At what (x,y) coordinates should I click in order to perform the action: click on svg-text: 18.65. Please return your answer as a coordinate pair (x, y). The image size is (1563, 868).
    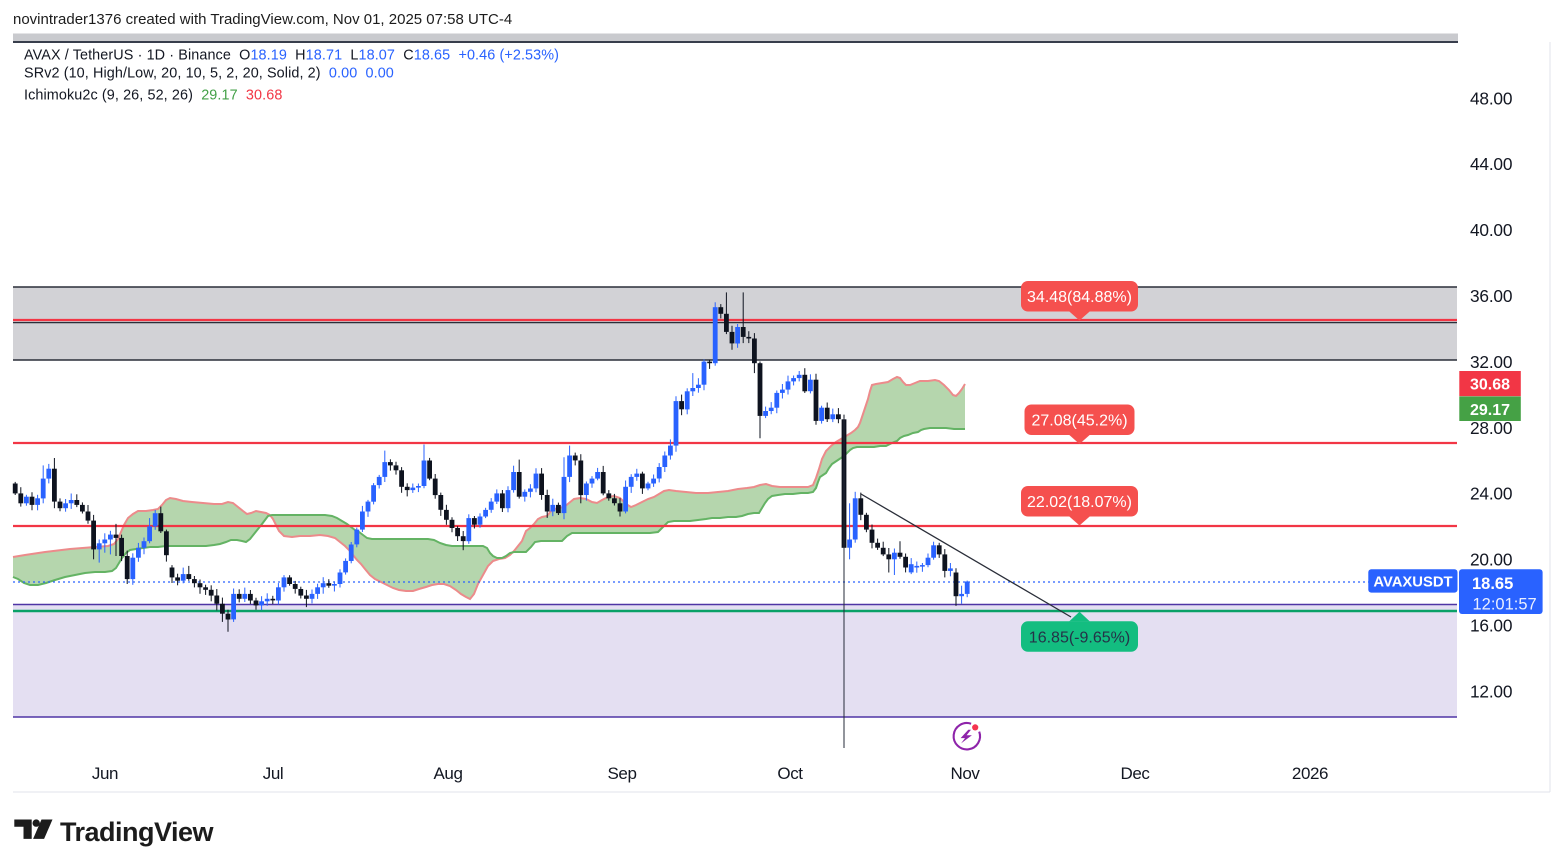
    Looking at the image, I should click on (1492, 584).